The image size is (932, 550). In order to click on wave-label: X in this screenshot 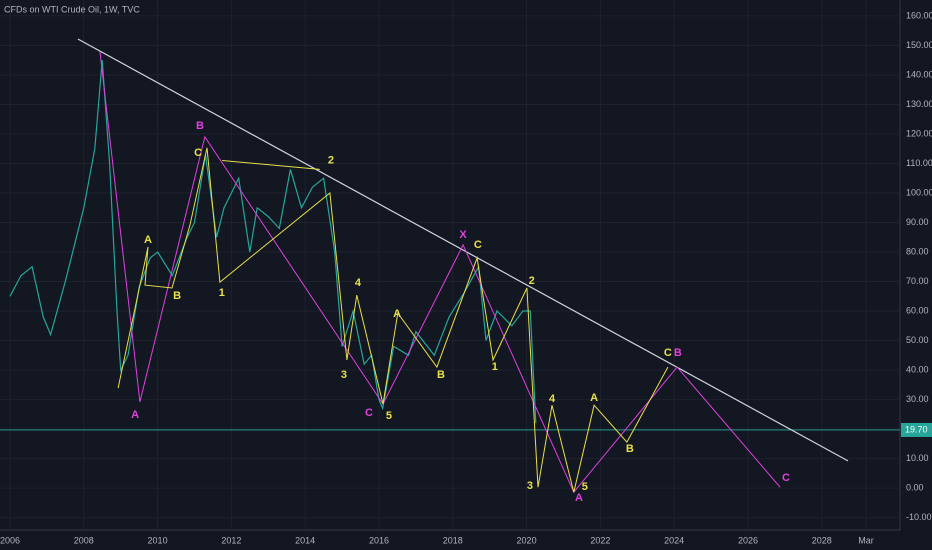, I will do `click(463, 235)`.